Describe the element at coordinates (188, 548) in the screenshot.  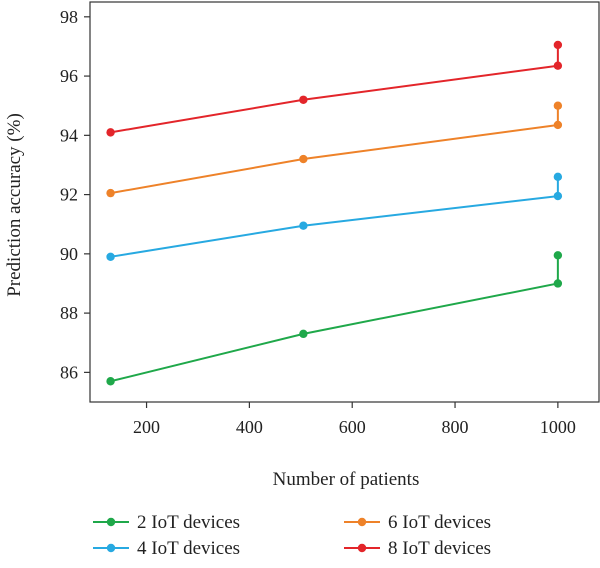
I see `legend-label-4-iot-devices: 4 IoT devices` at that location.